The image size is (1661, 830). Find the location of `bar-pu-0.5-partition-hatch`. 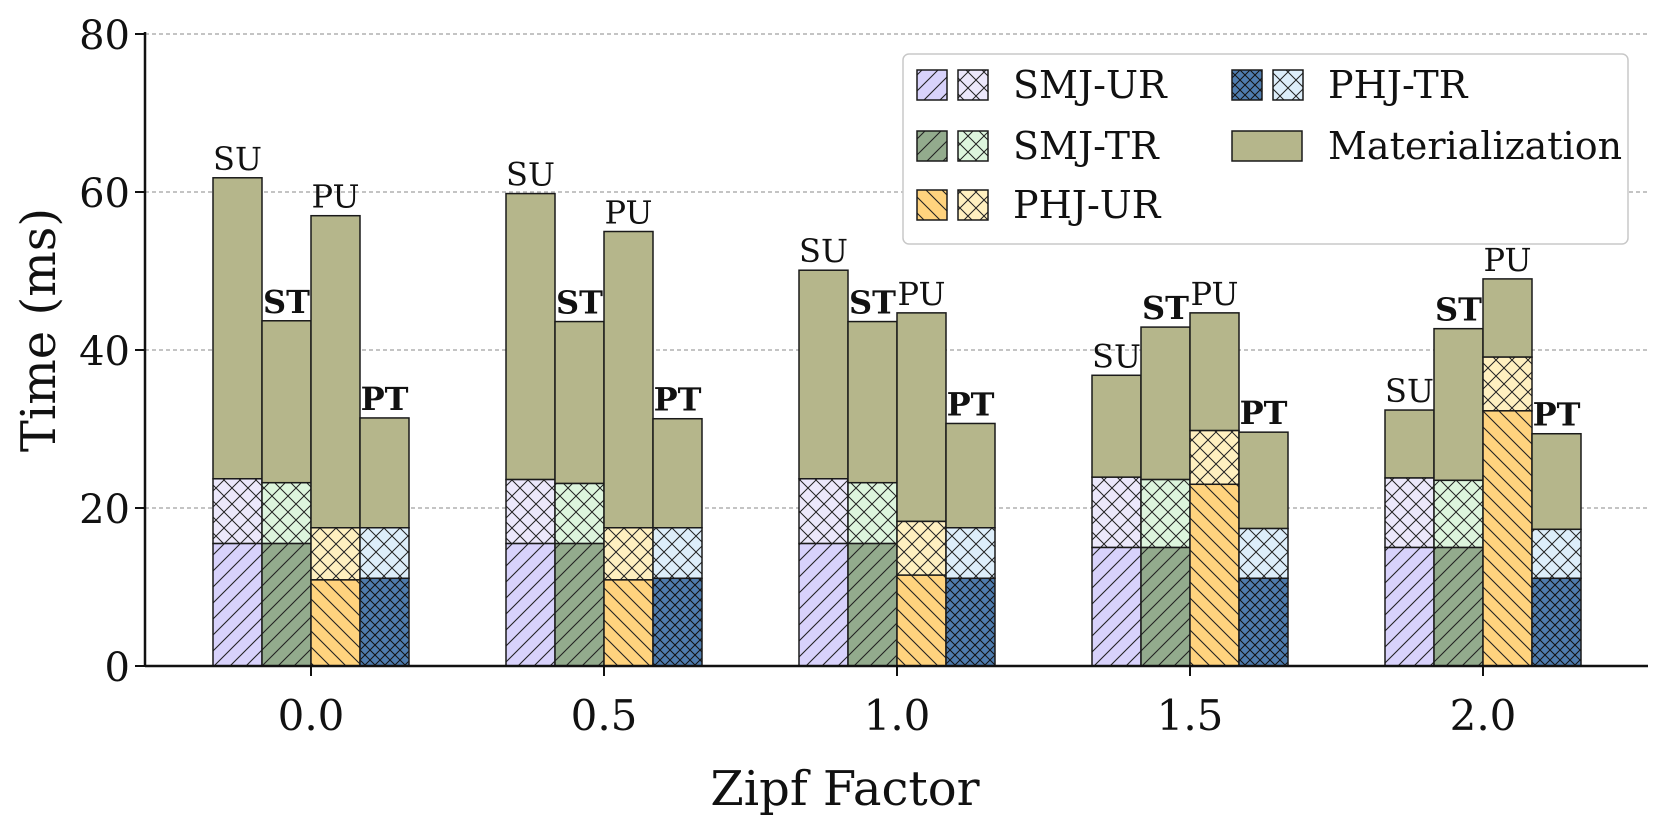

bar-pu-0.5-partition-hatch is located at coordinates (628, 553).